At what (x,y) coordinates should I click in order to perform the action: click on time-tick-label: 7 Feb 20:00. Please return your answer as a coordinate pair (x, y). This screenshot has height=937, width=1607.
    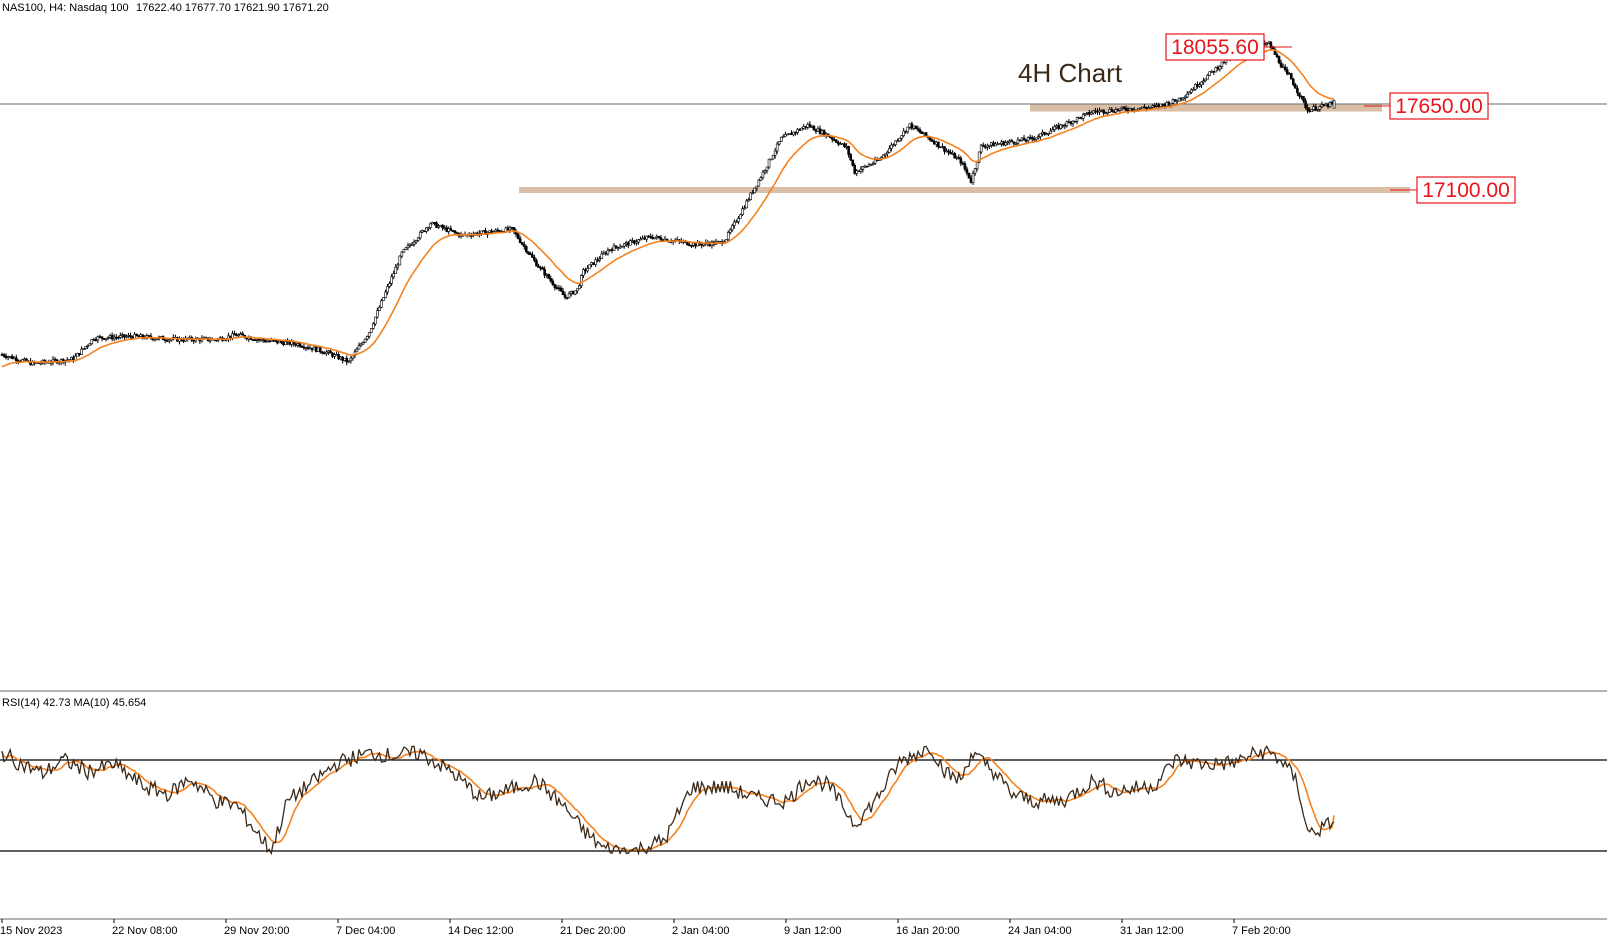
    Looking at the image, I should click on (1261, 931).